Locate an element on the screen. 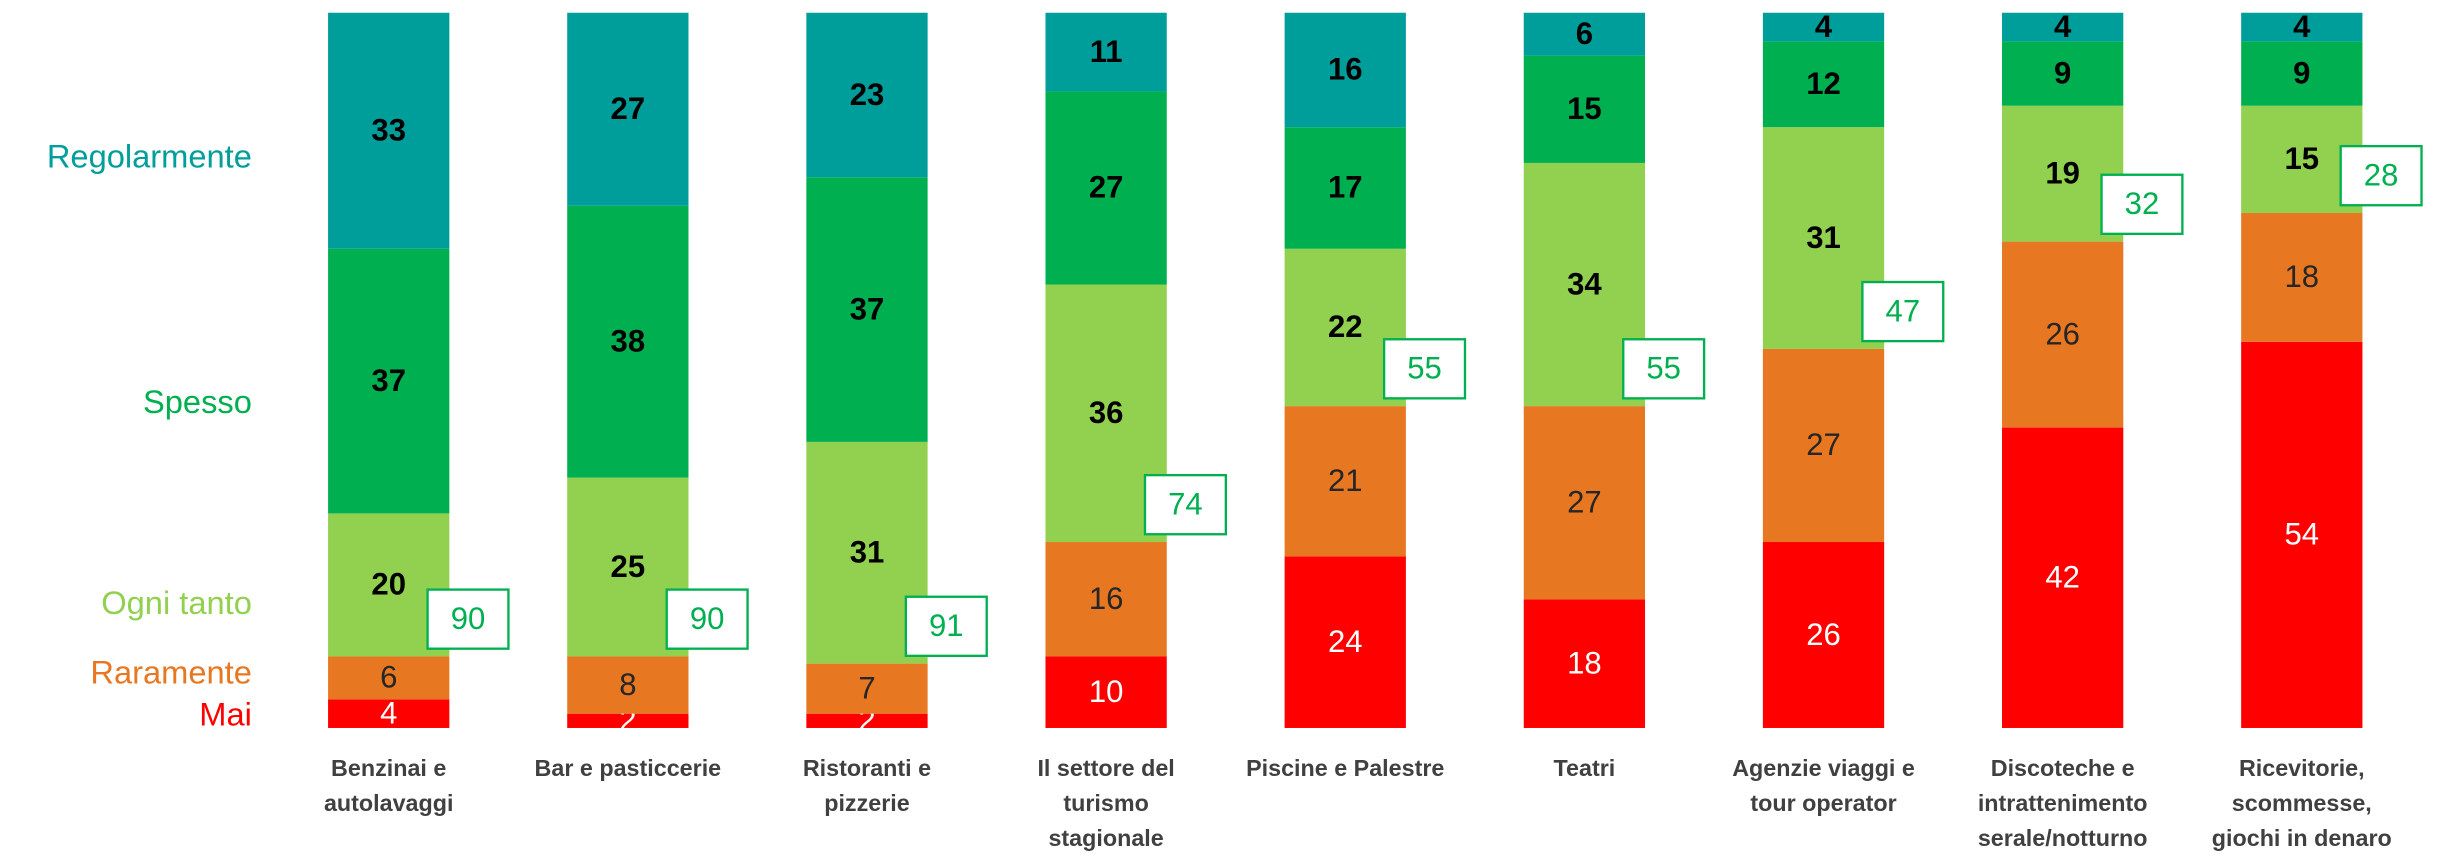 The width and height of the screenshot is (2438, 862). data-label: 23 is located at coordinates (867, 94).